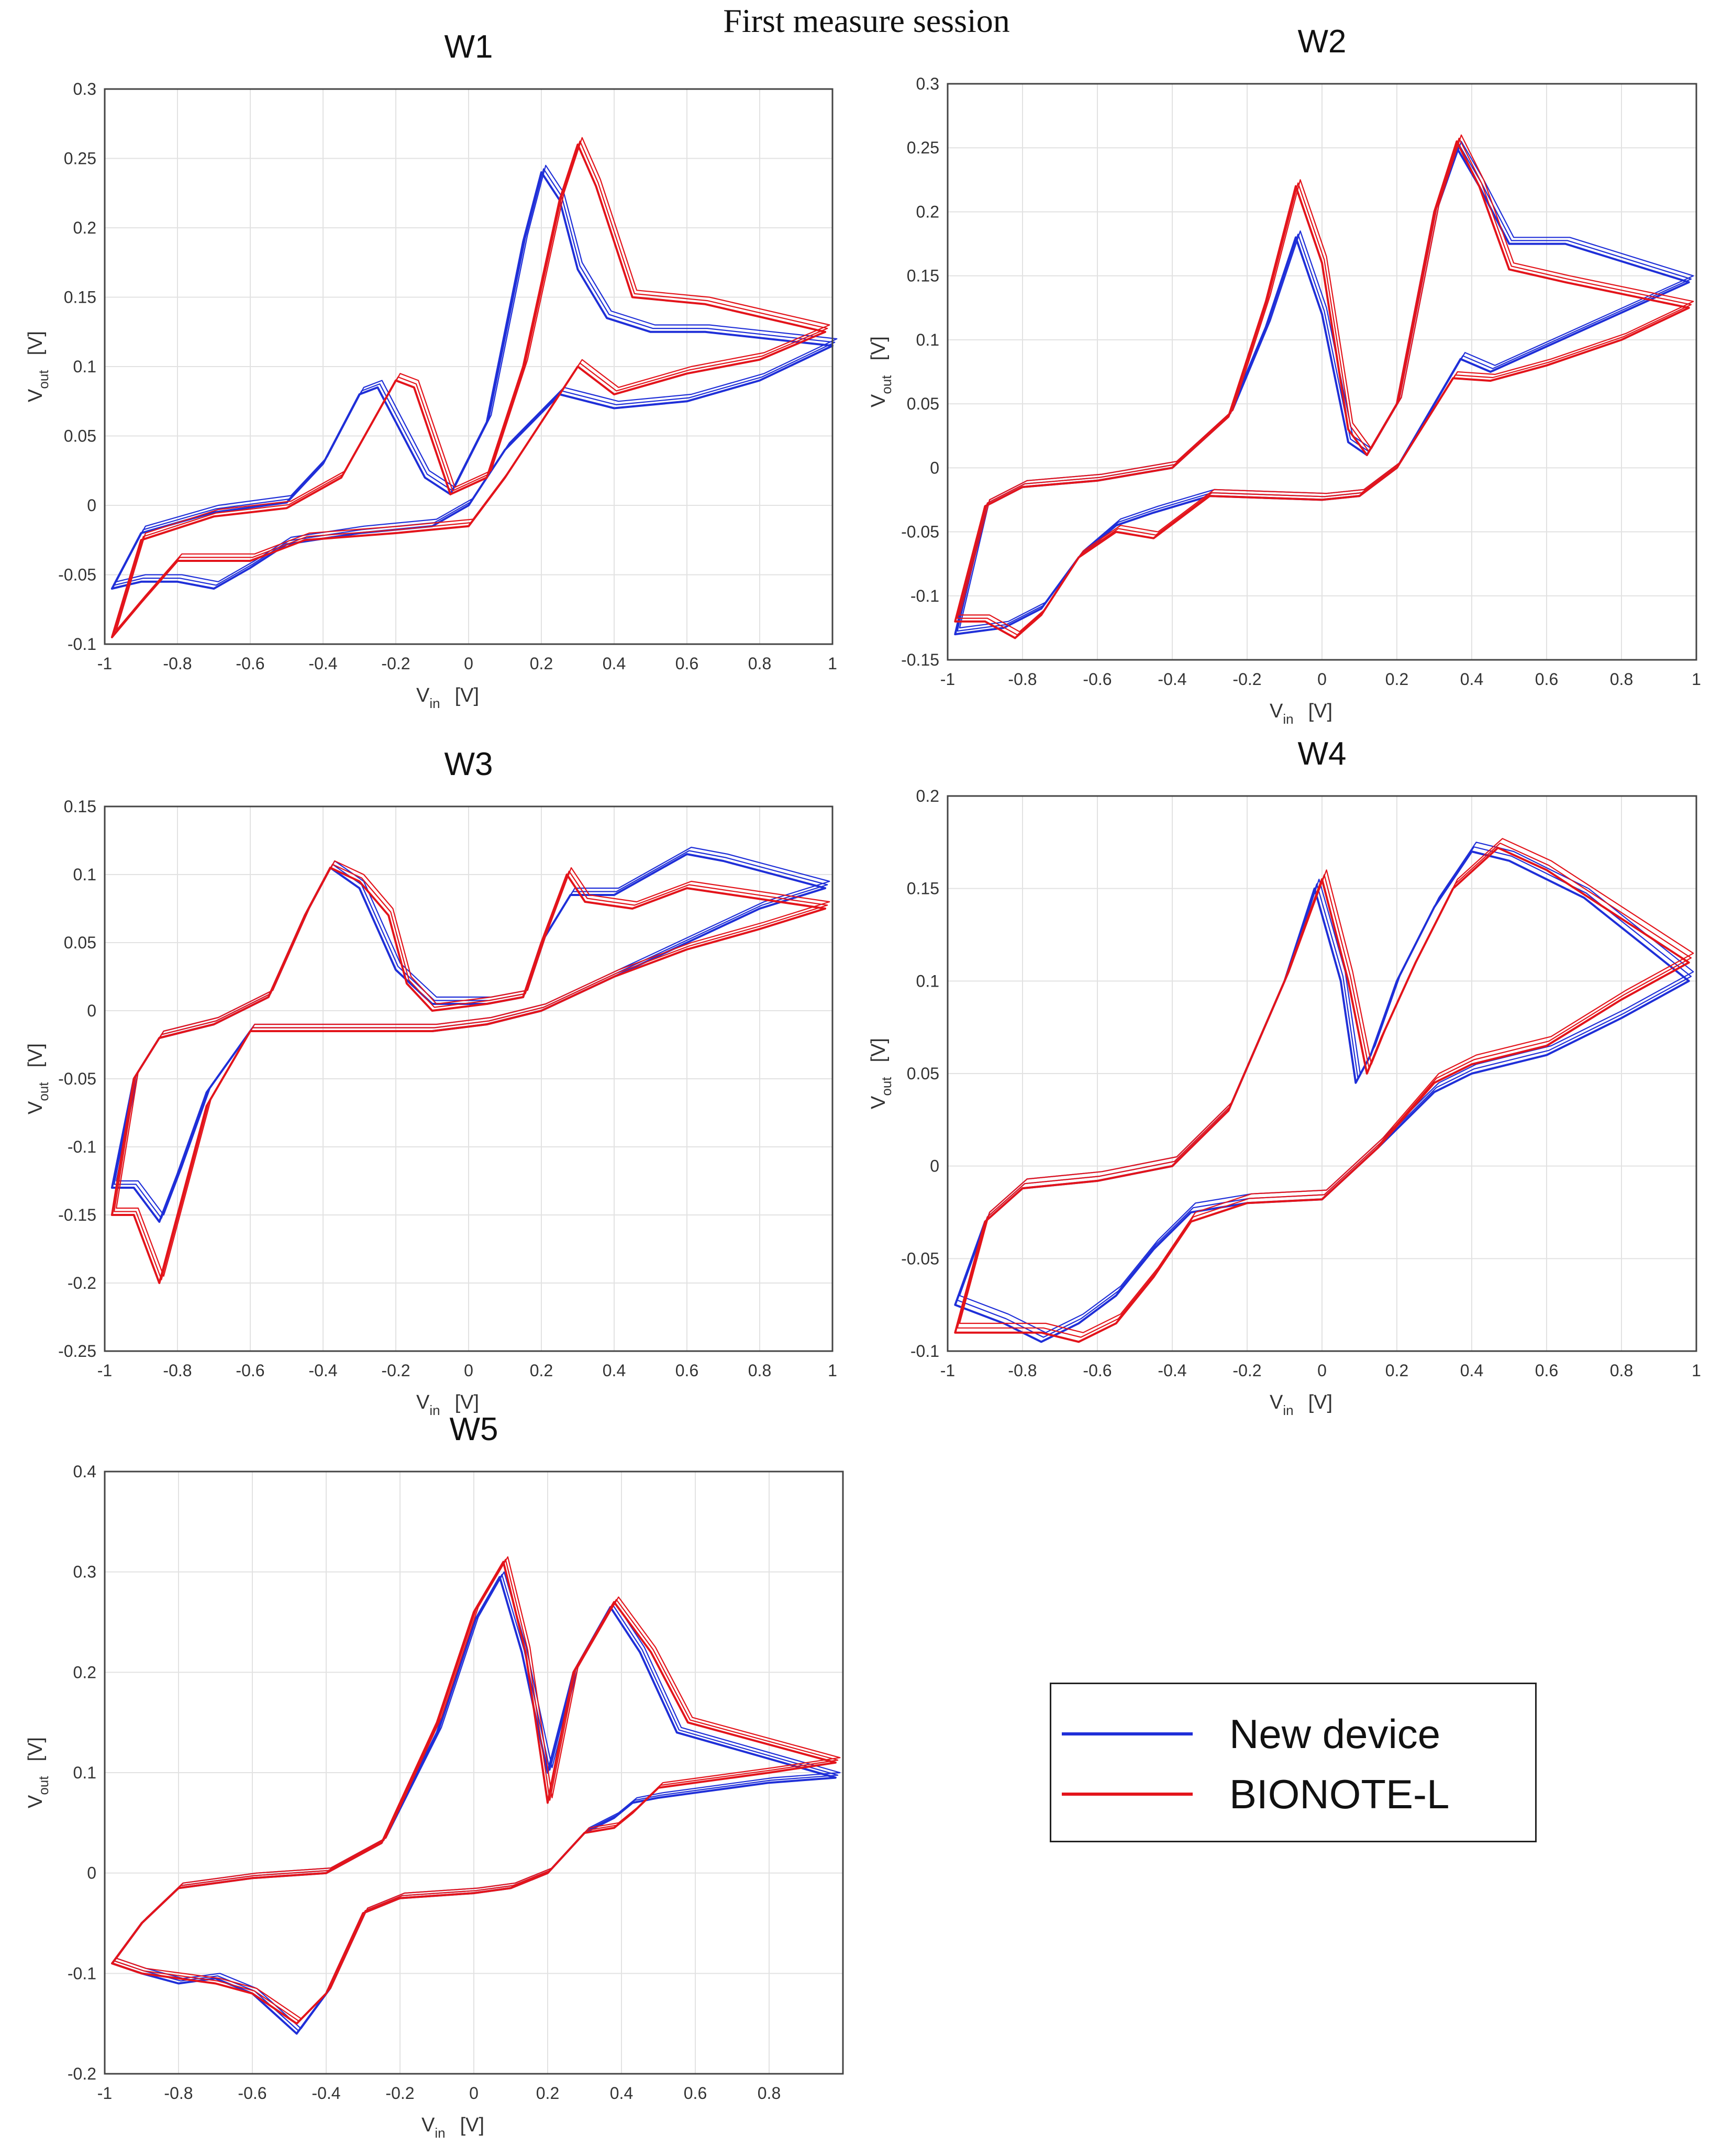  Describe the element at coordinates (1322, 42) in the screenshot. I see `chart-title: W2` at that location.